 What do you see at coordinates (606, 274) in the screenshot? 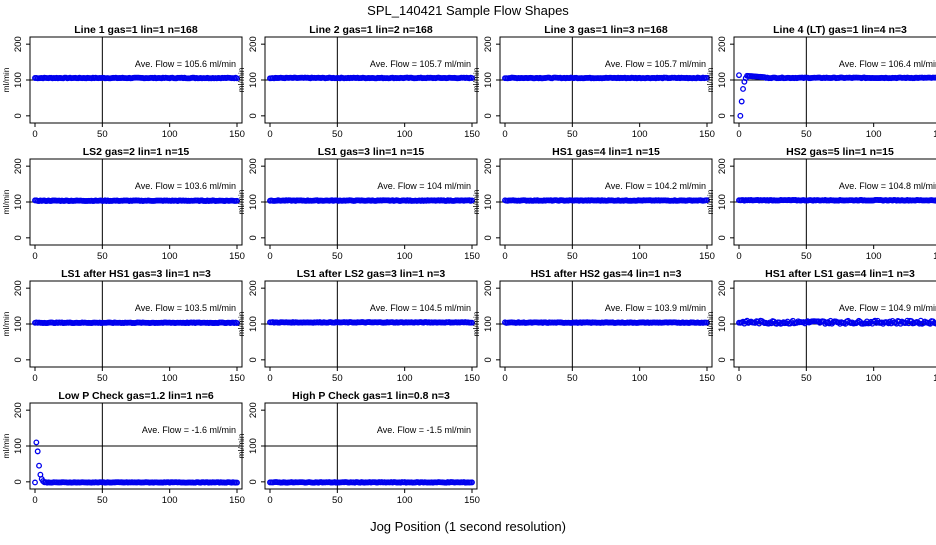
I see `panel-title: HS1 after HS2 gas=4 lin=1 n=3` at bounding box center [606, 274].